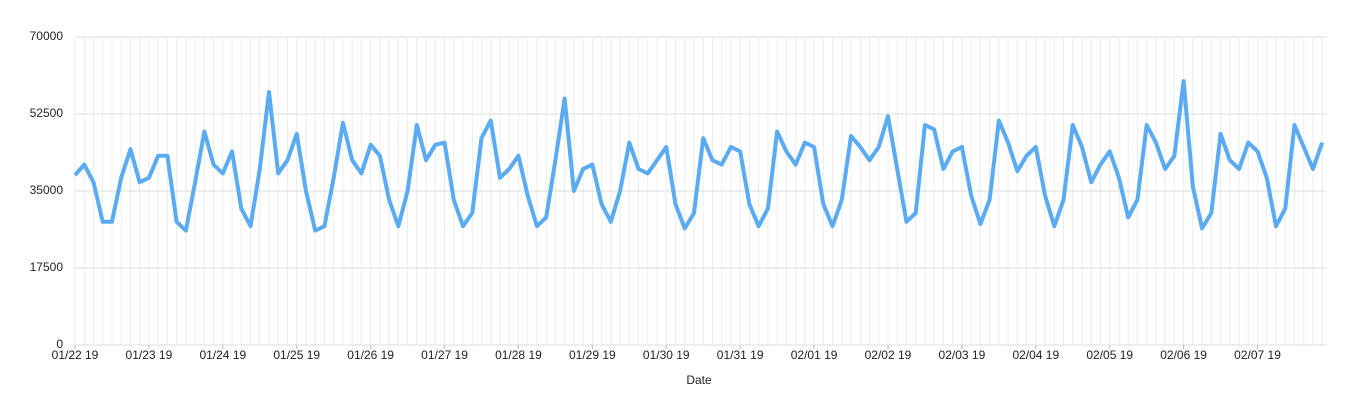  Describe the element at coordinates (814, 355) in the screenshot. I see `x-tick-label: 02/01 19` at that location.